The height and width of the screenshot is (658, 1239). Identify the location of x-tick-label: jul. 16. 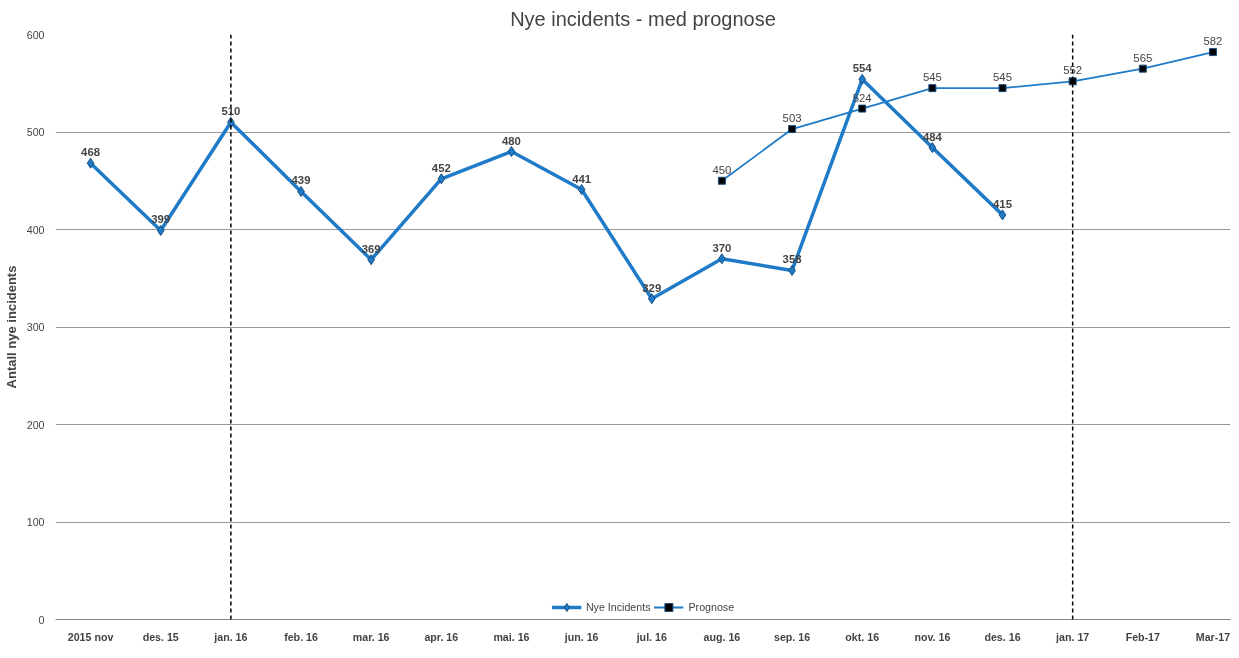
(651, 636).